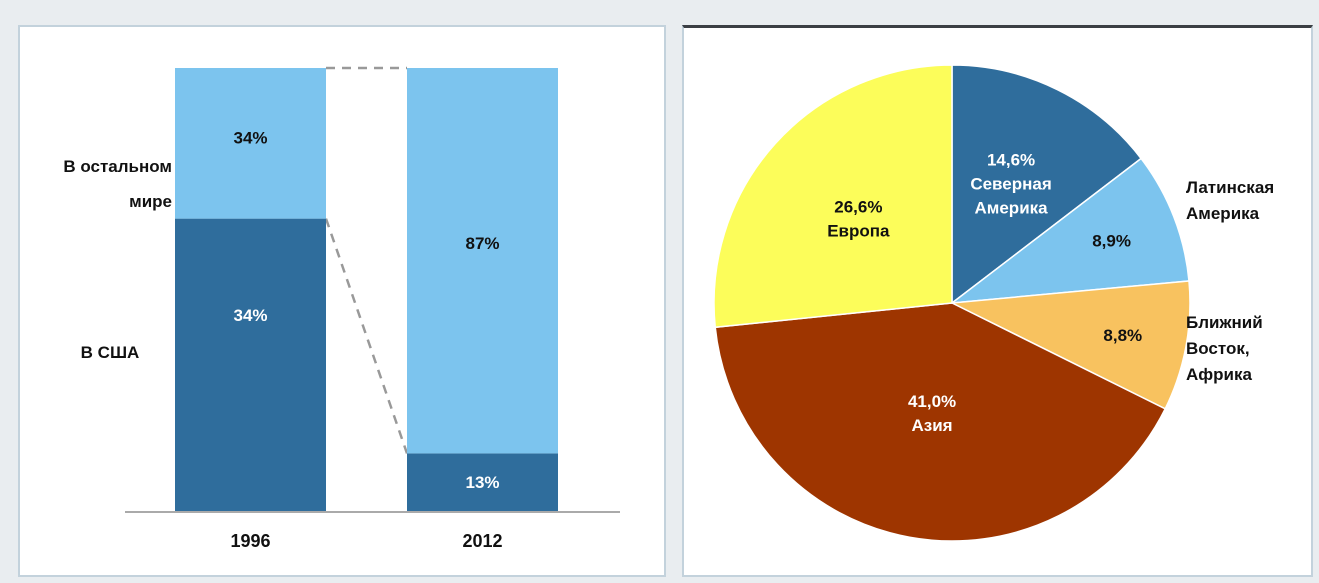 The height and width of the screenshot is (583, 1319). I want to click on bar-us-2012, so click(482, 482).